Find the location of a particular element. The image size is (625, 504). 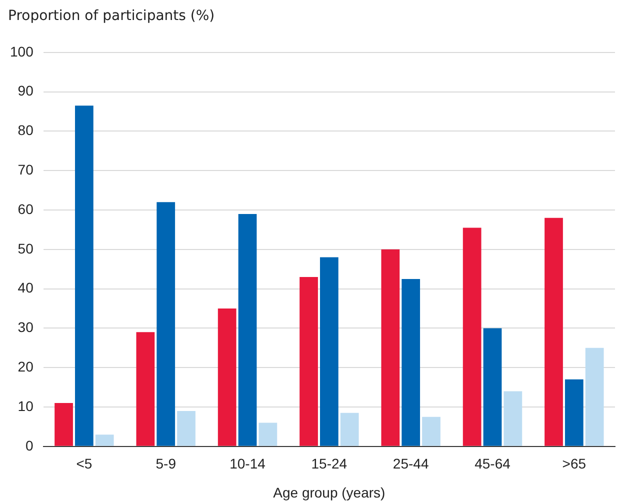

y-tick-label: 60 is located at coordinates (26, 208).